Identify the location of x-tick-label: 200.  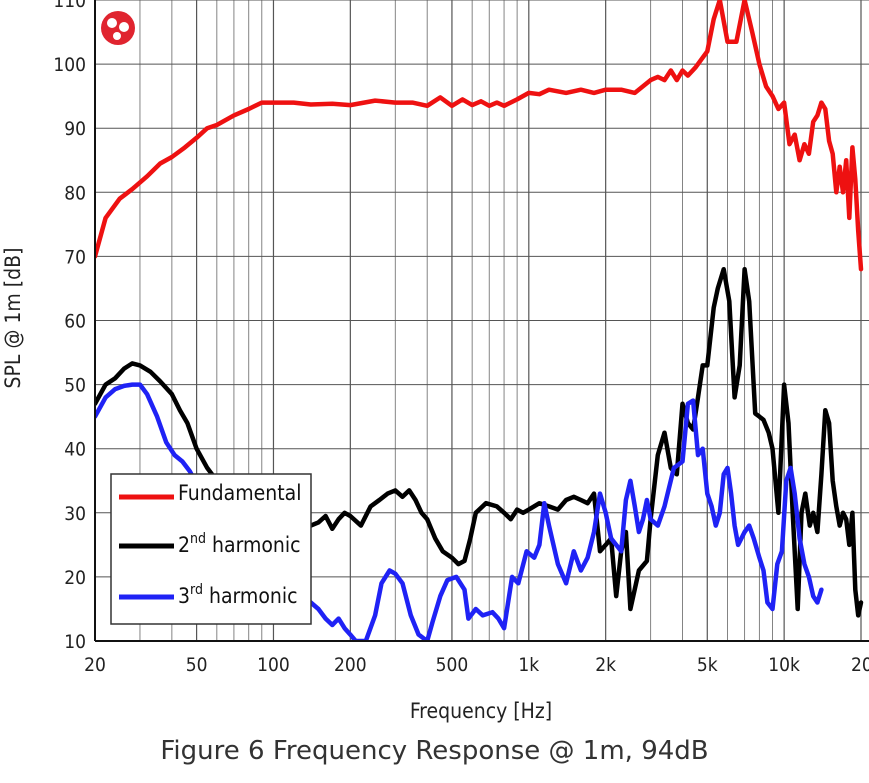
(350, 665).